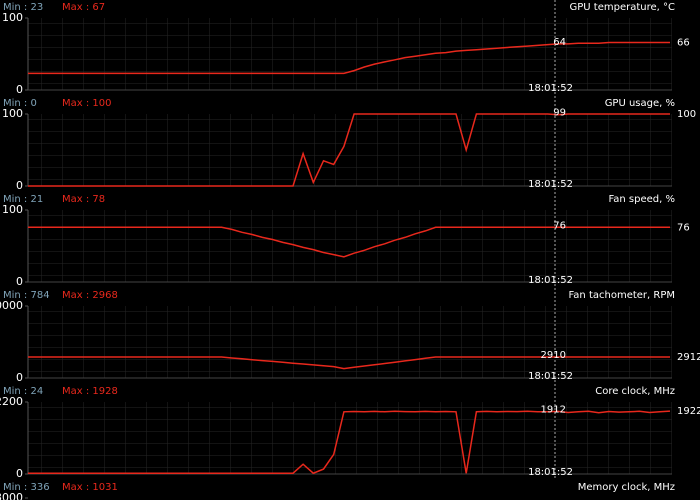 The image size is (700, 500). Describe the element at coordinates (559, 113) in the screenshot. I see `cursor-value: 99` at that location.